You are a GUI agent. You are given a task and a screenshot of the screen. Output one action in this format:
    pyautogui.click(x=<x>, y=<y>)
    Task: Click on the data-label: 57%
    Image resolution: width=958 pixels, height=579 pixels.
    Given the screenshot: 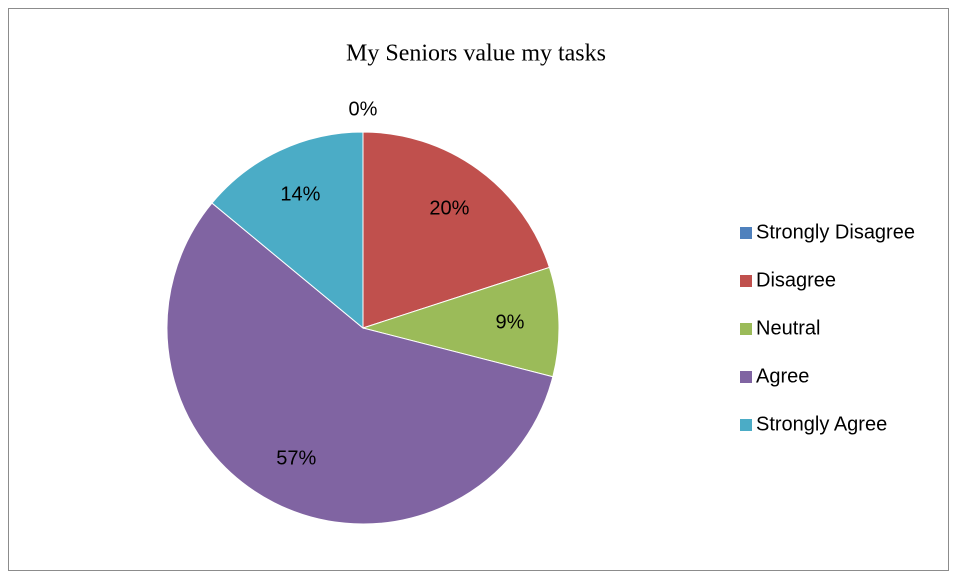 What is the action you would take?
    pyautogui.click(x=296, y=458)
    